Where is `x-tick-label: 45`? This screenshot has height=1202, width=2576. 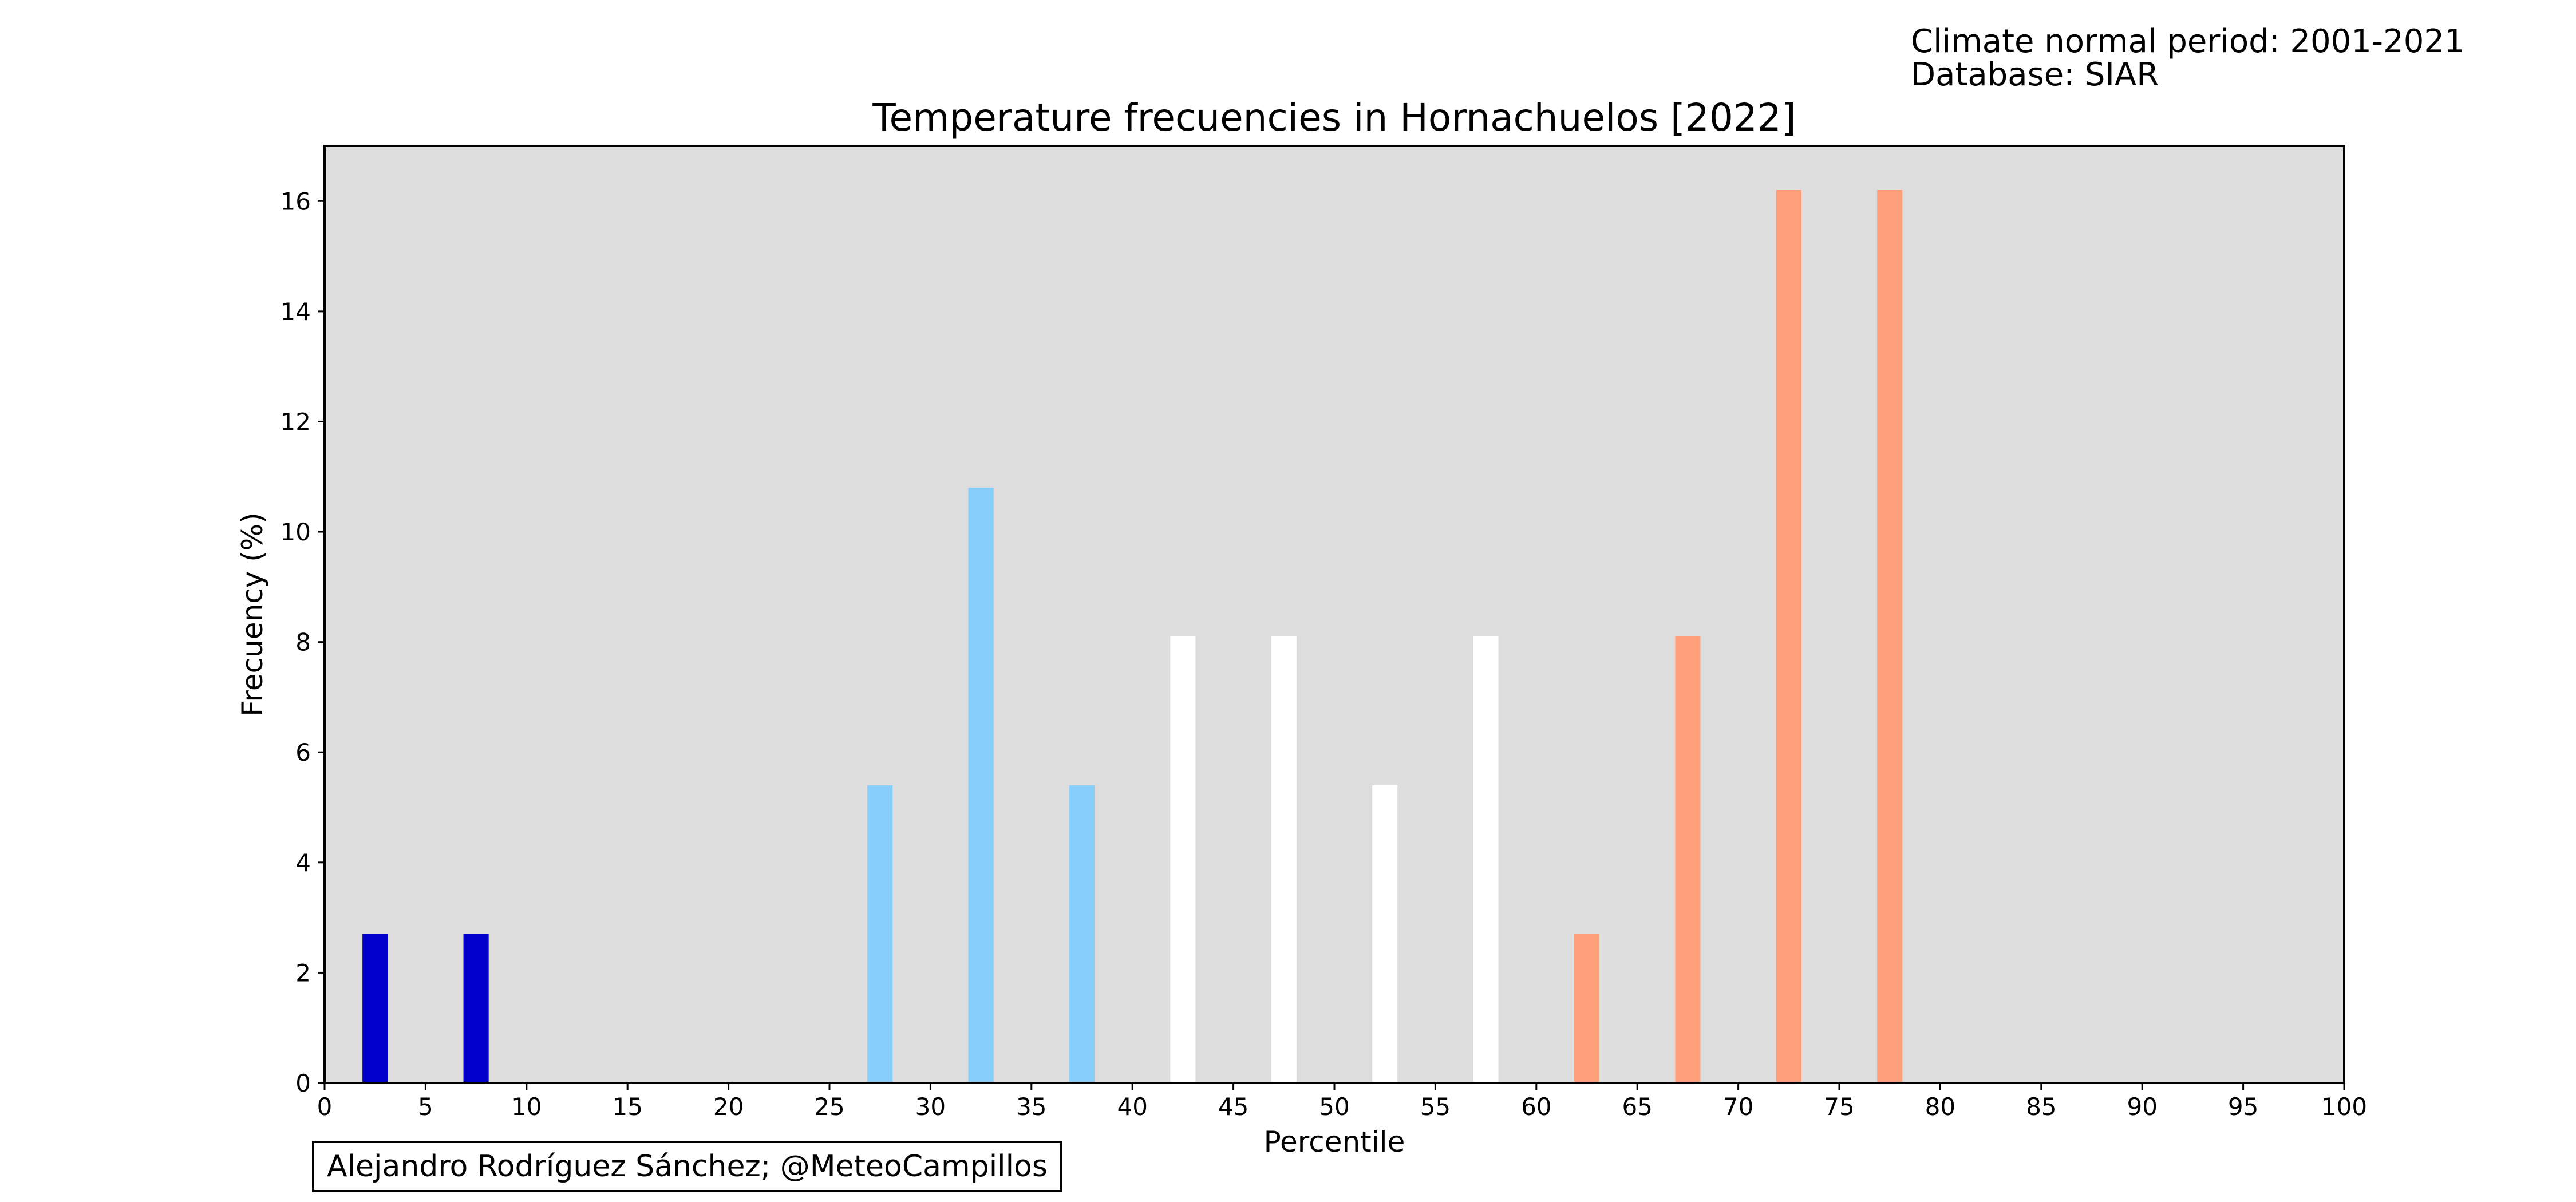
x-tick-label: 45 is located at coordinates (1233, 1107).